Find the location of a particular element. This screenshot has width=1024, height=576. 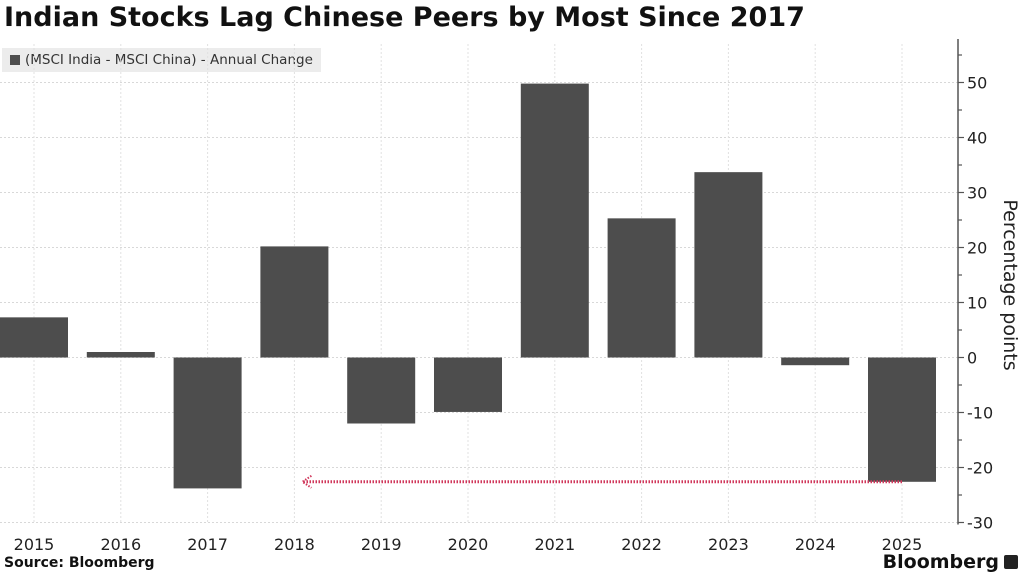

y-tick-label: -20 is located at coordinates (980, 468).